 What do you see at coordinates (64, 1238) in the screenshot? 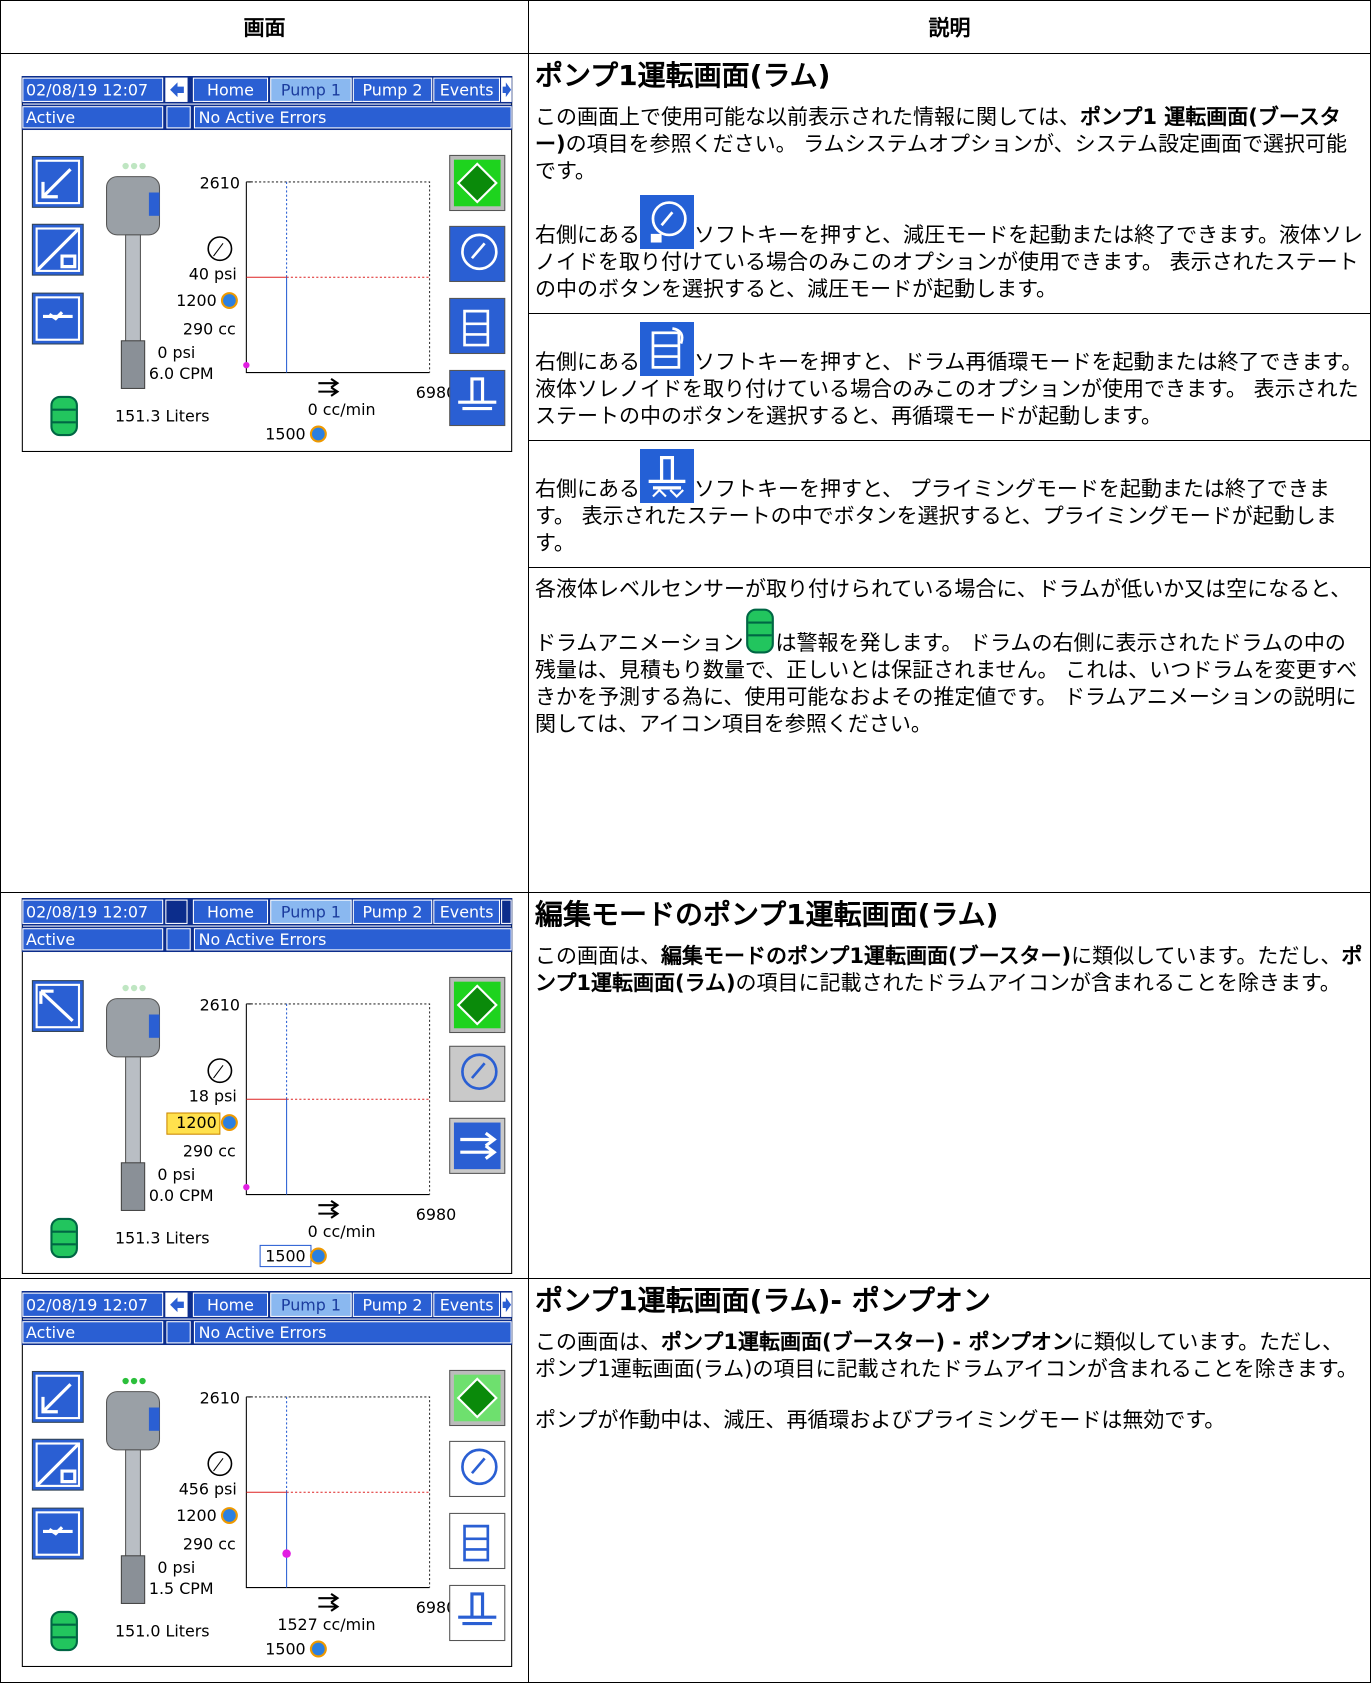
I see `drum-bands` at bounding box center [64, 1238].